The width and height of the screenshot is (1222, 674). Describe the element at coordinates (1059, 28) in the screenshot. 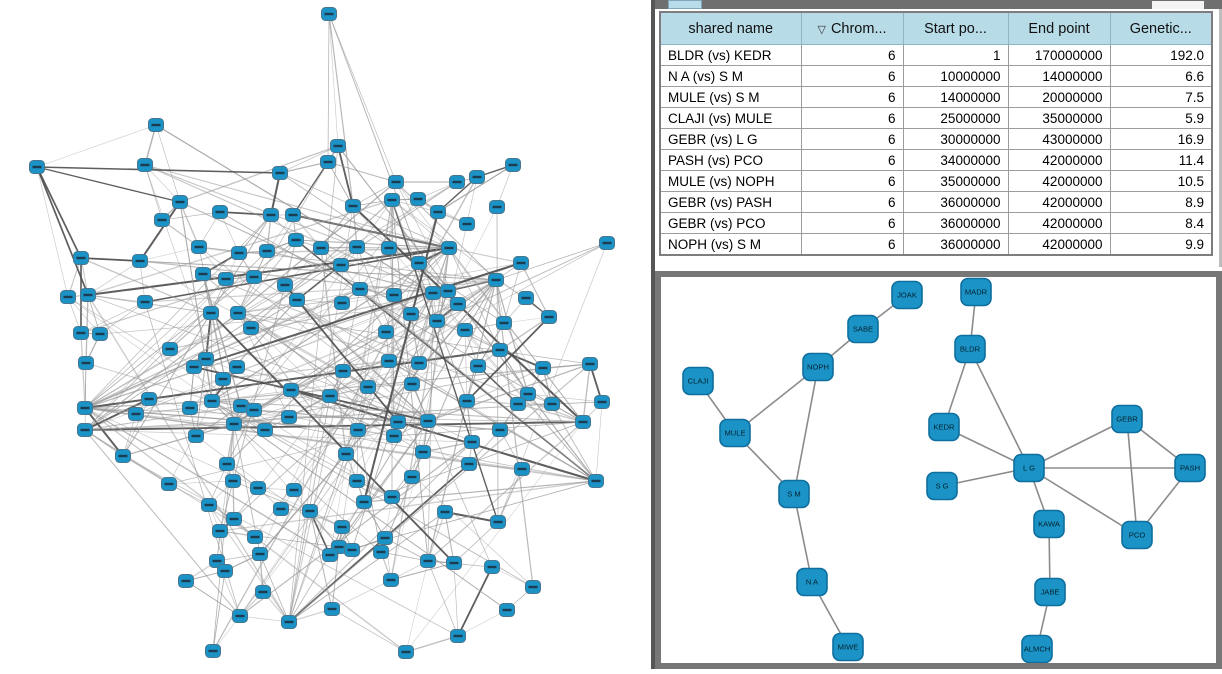

I see `column-header-3: End point` at that location.